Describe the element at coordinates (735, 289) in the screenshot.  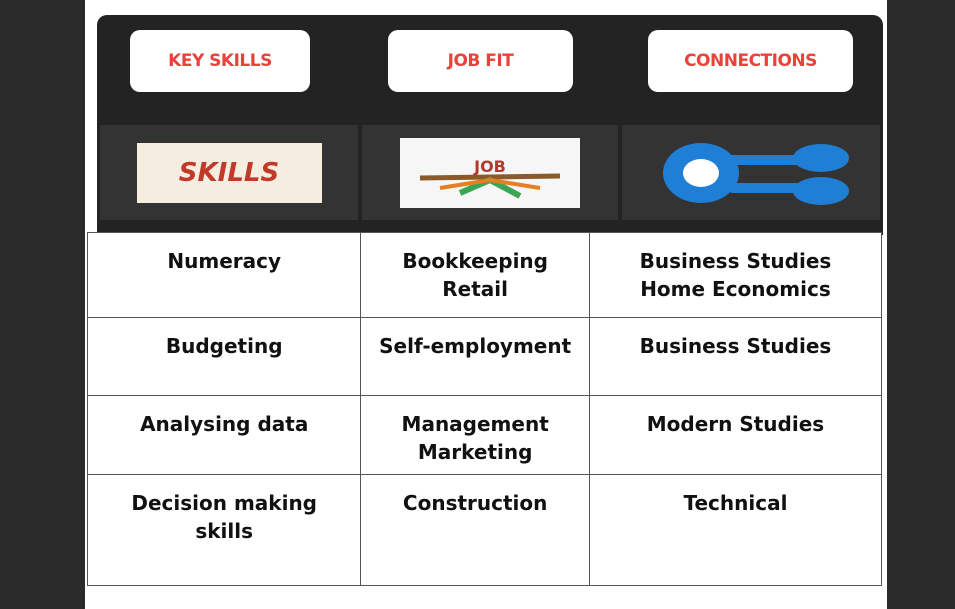
I see `cell-line: Home Economics` at that location.